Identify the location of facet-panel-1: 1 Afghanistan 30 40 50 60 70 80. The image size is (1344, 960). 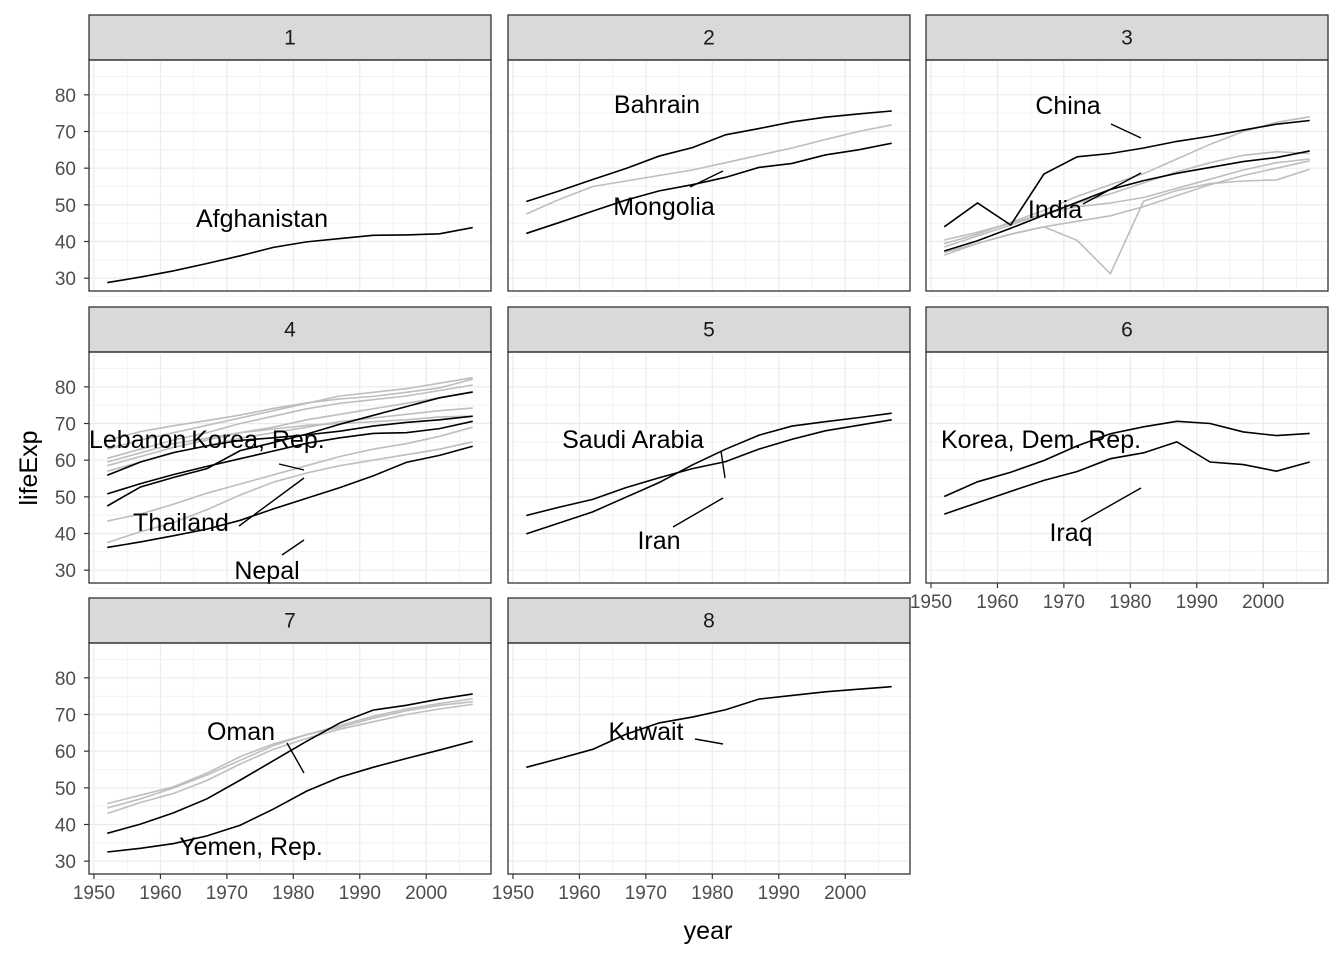
(273, 155).